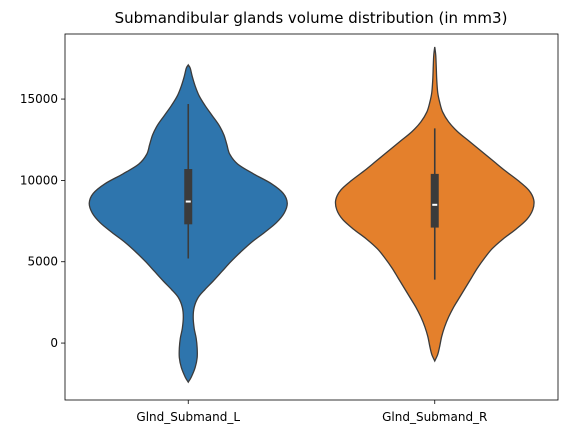  What do you see at coordinates (434, 417) in the screenshot?
I see `x-tick-label: Glnd_Submand_R` at bounding box center [434, 417].